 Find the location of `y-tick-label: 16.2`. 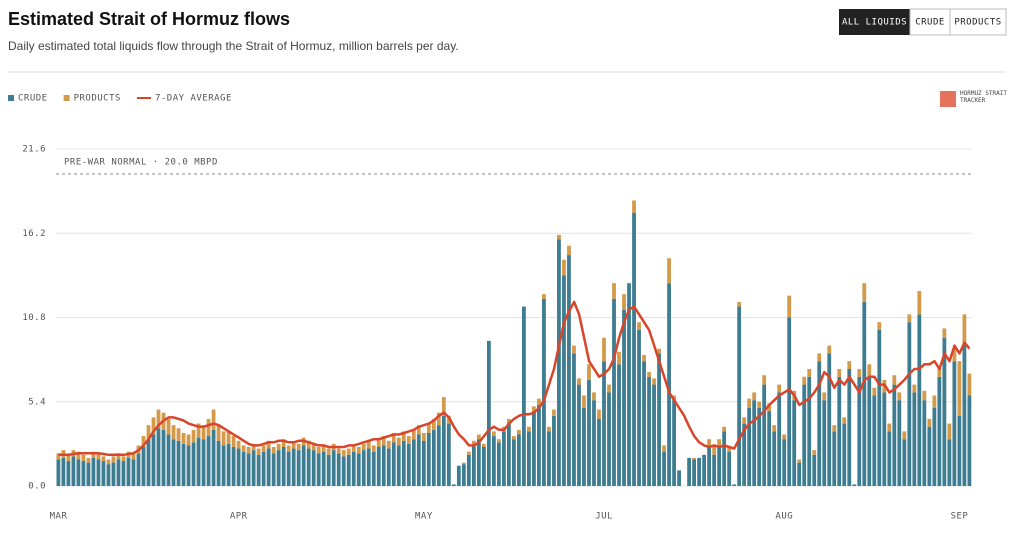

y-tick-label: 16.2 is located at coordinates (34, 234).